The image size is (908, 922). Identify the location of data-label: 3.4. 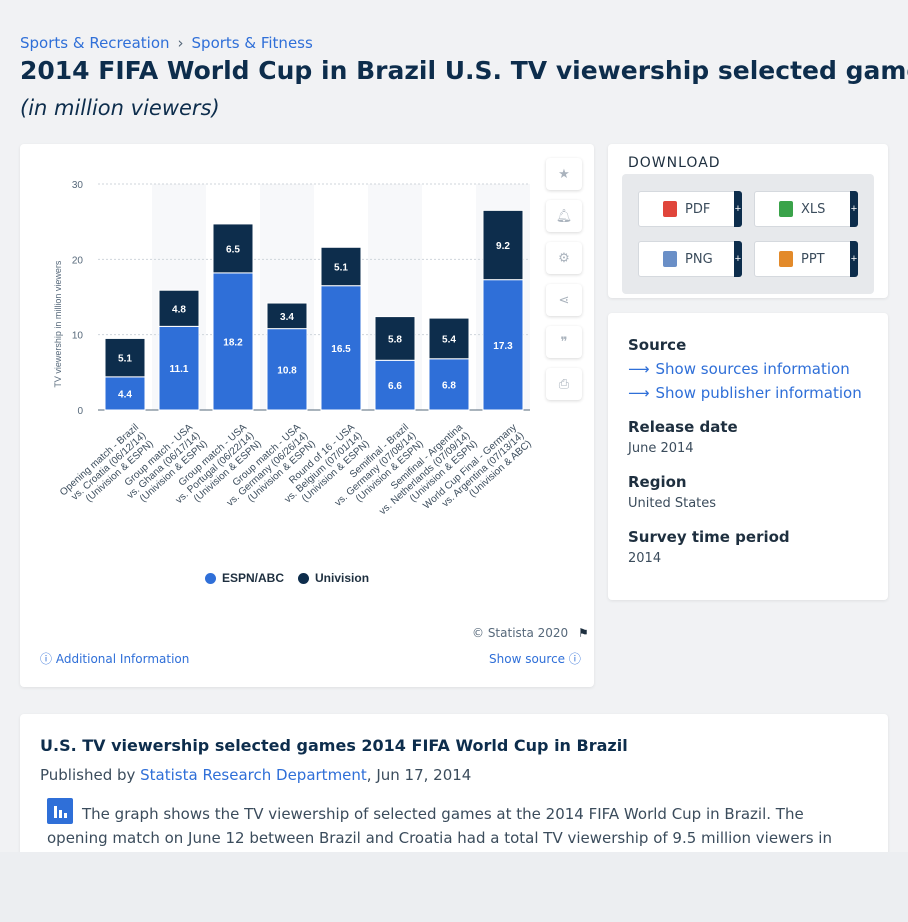
(287, 317).